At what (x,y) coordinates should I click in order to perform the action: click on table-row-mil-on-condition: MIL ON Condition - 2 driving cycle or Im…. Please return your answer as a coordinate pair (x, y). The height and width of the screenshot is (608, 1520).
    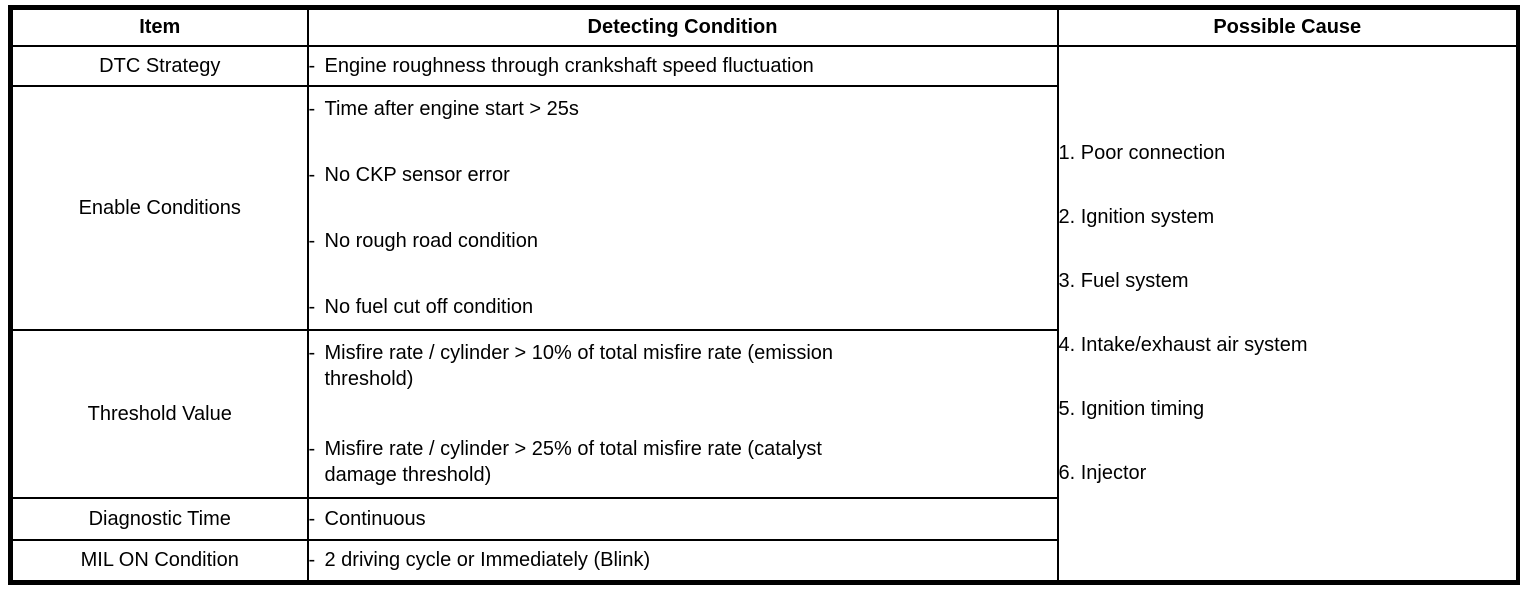
    Looking at the image, I should click on (764, 561).